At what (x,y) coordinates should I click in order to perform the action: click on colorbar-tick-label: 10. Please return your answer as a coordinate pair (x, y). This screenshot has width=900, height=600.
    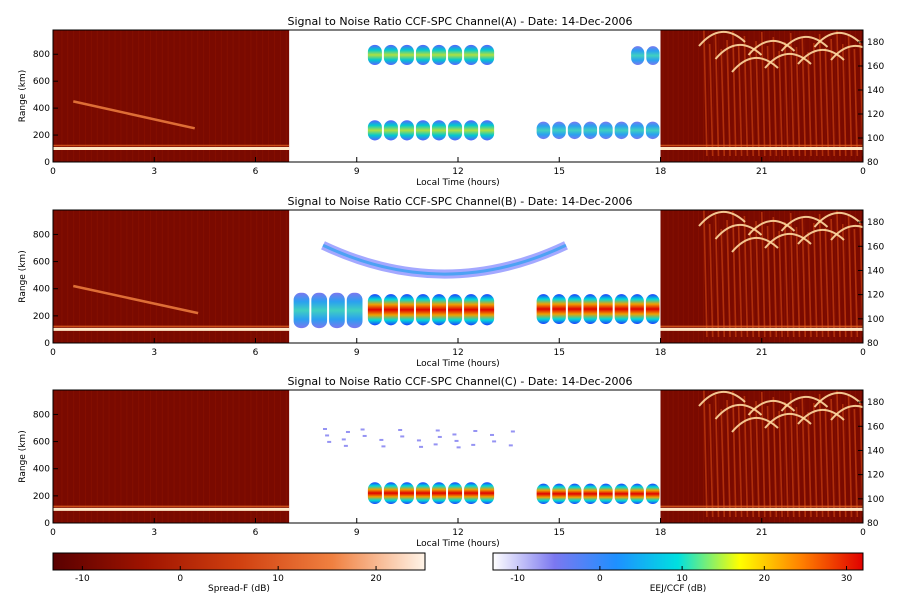
    Looking at the image, I should click on (278, 579).